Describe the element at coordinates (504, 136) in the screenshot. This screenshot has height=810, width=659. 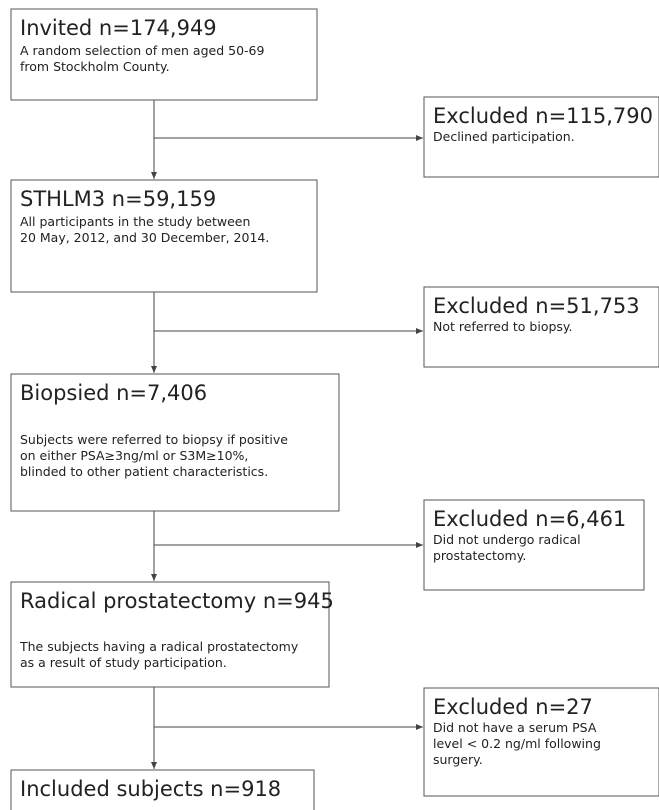
I see `excluded-node-text: Declined participation.` at that location.